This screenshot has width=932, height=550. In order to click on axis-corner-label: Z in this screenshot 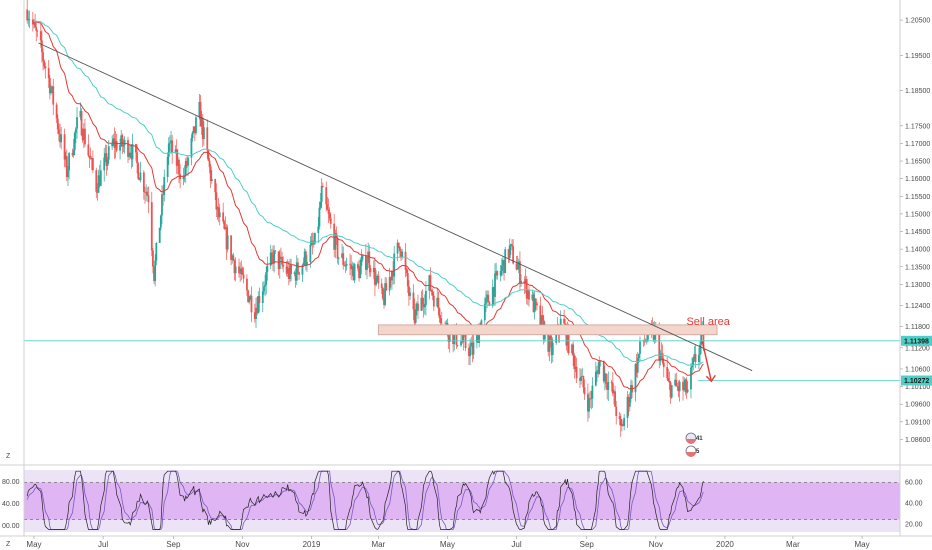, I will do `click(8, 544)`.